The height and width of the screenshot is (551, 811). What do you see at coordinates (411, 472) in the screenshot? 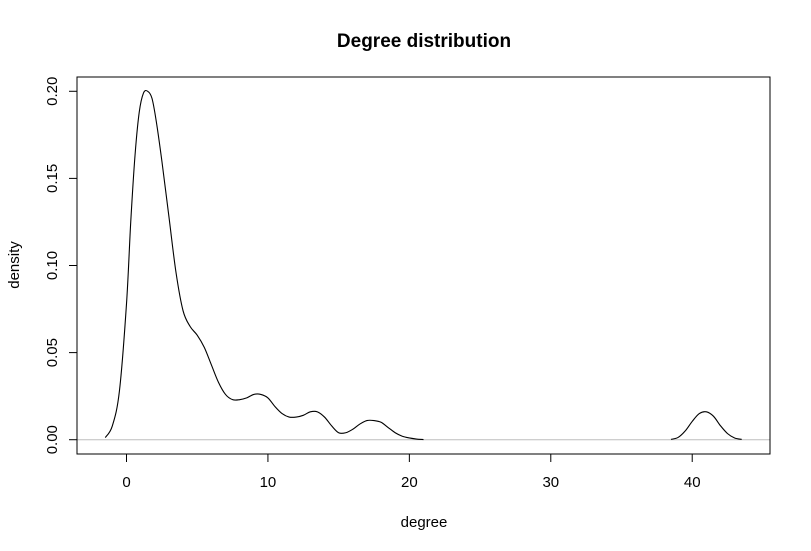
I see `x-axis: 0 10 20 30 40` at bounding box center [411, 472].